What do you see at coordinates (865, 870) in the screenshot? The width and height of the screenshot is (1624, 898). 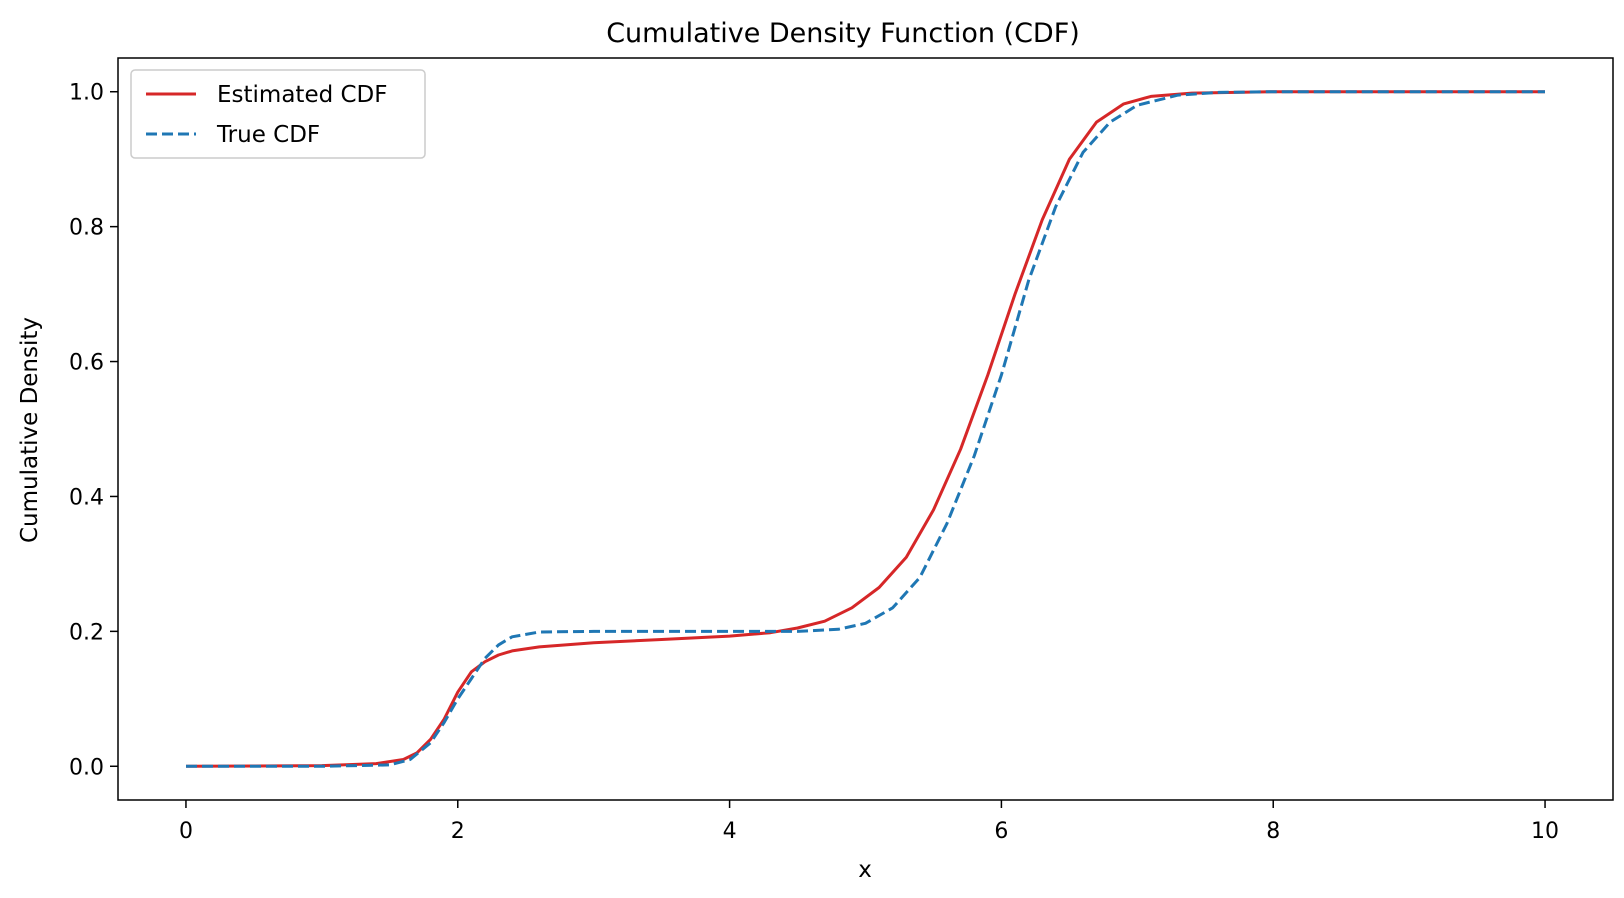 I see `x-axis-label: x` at bounding box center [865, 870].